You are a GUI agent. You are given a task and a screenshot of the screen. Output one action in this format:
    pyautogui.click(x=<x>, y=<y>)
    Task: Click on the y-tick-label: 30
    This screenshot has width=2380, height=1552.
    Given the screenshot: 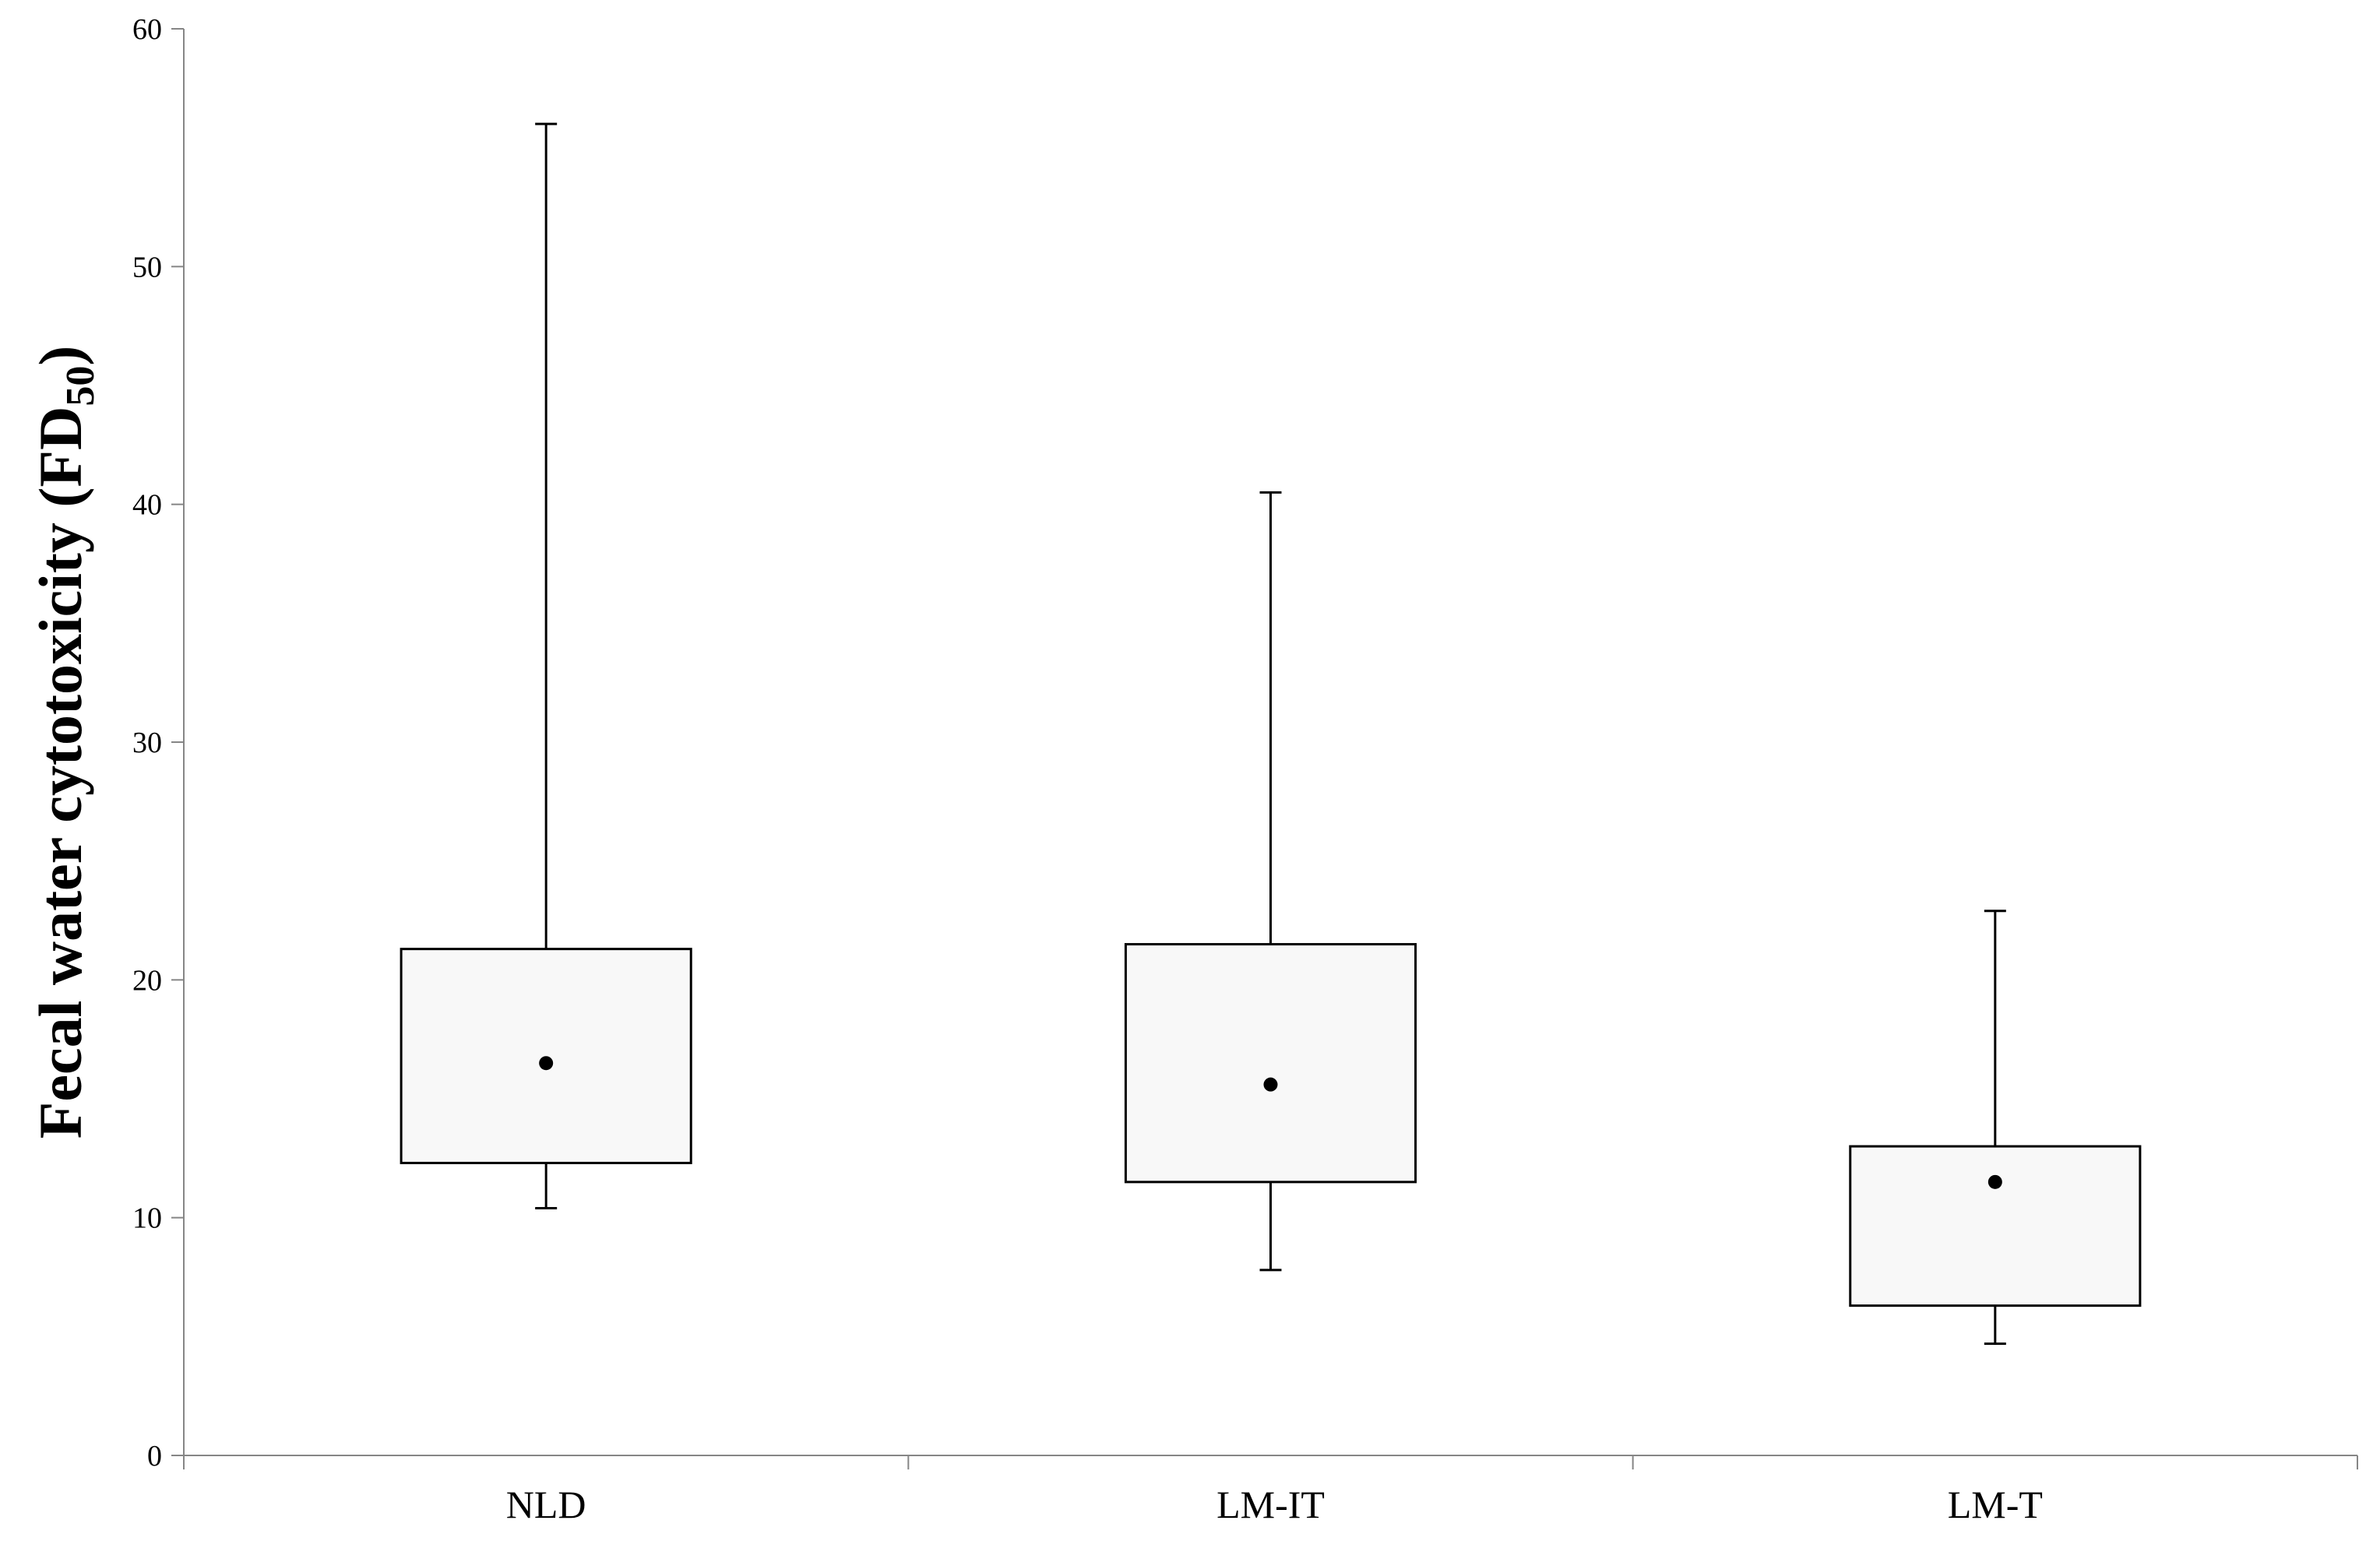 What is the action you would take?
    pyautogui.click(x=147, y=743)
    